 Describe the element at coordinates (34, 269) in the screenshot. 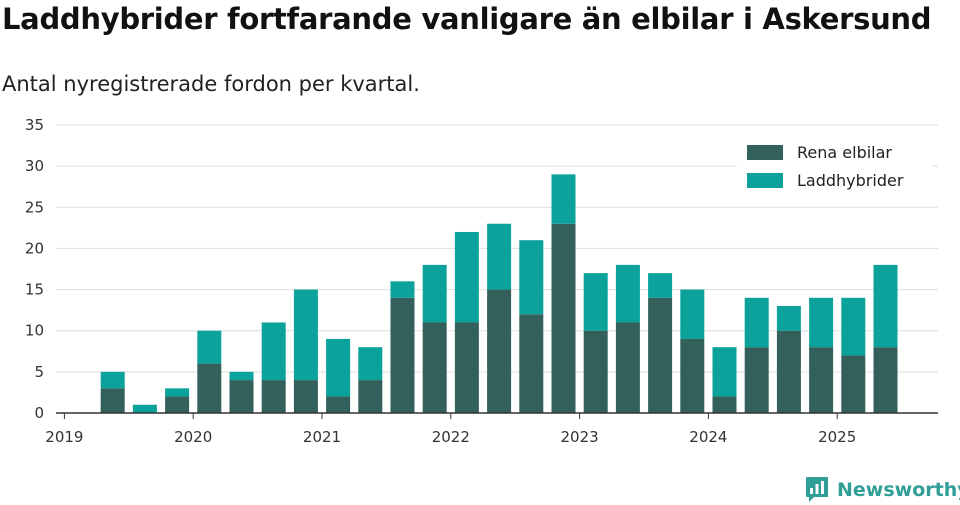

I see `y-axis-ticks: 0 5 10 15 20 25 30 35` at that location.